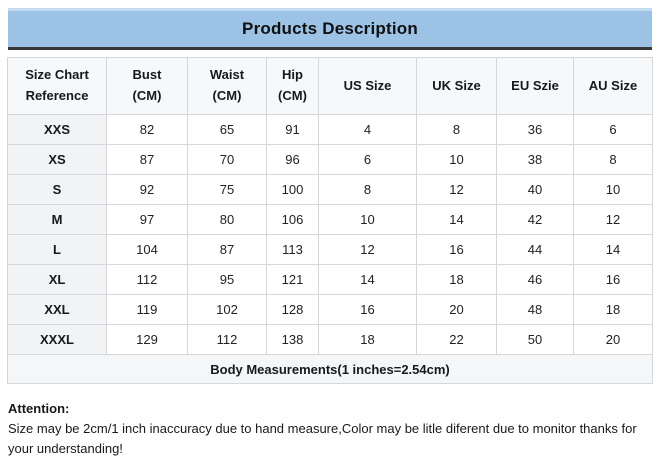  What do you see at coordinates (292, 129) in the screenshot?
I see `value-cell: 91` at bounding box center [292, 129].